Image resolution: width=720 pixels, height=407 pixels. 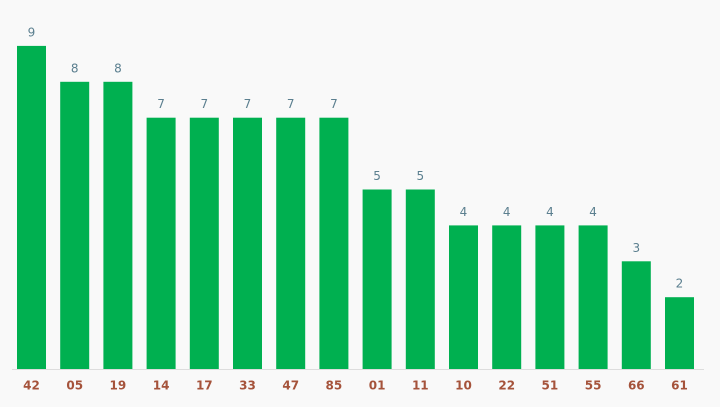 I want to click on x-tick-label: 22, so click(x=506, y=386).